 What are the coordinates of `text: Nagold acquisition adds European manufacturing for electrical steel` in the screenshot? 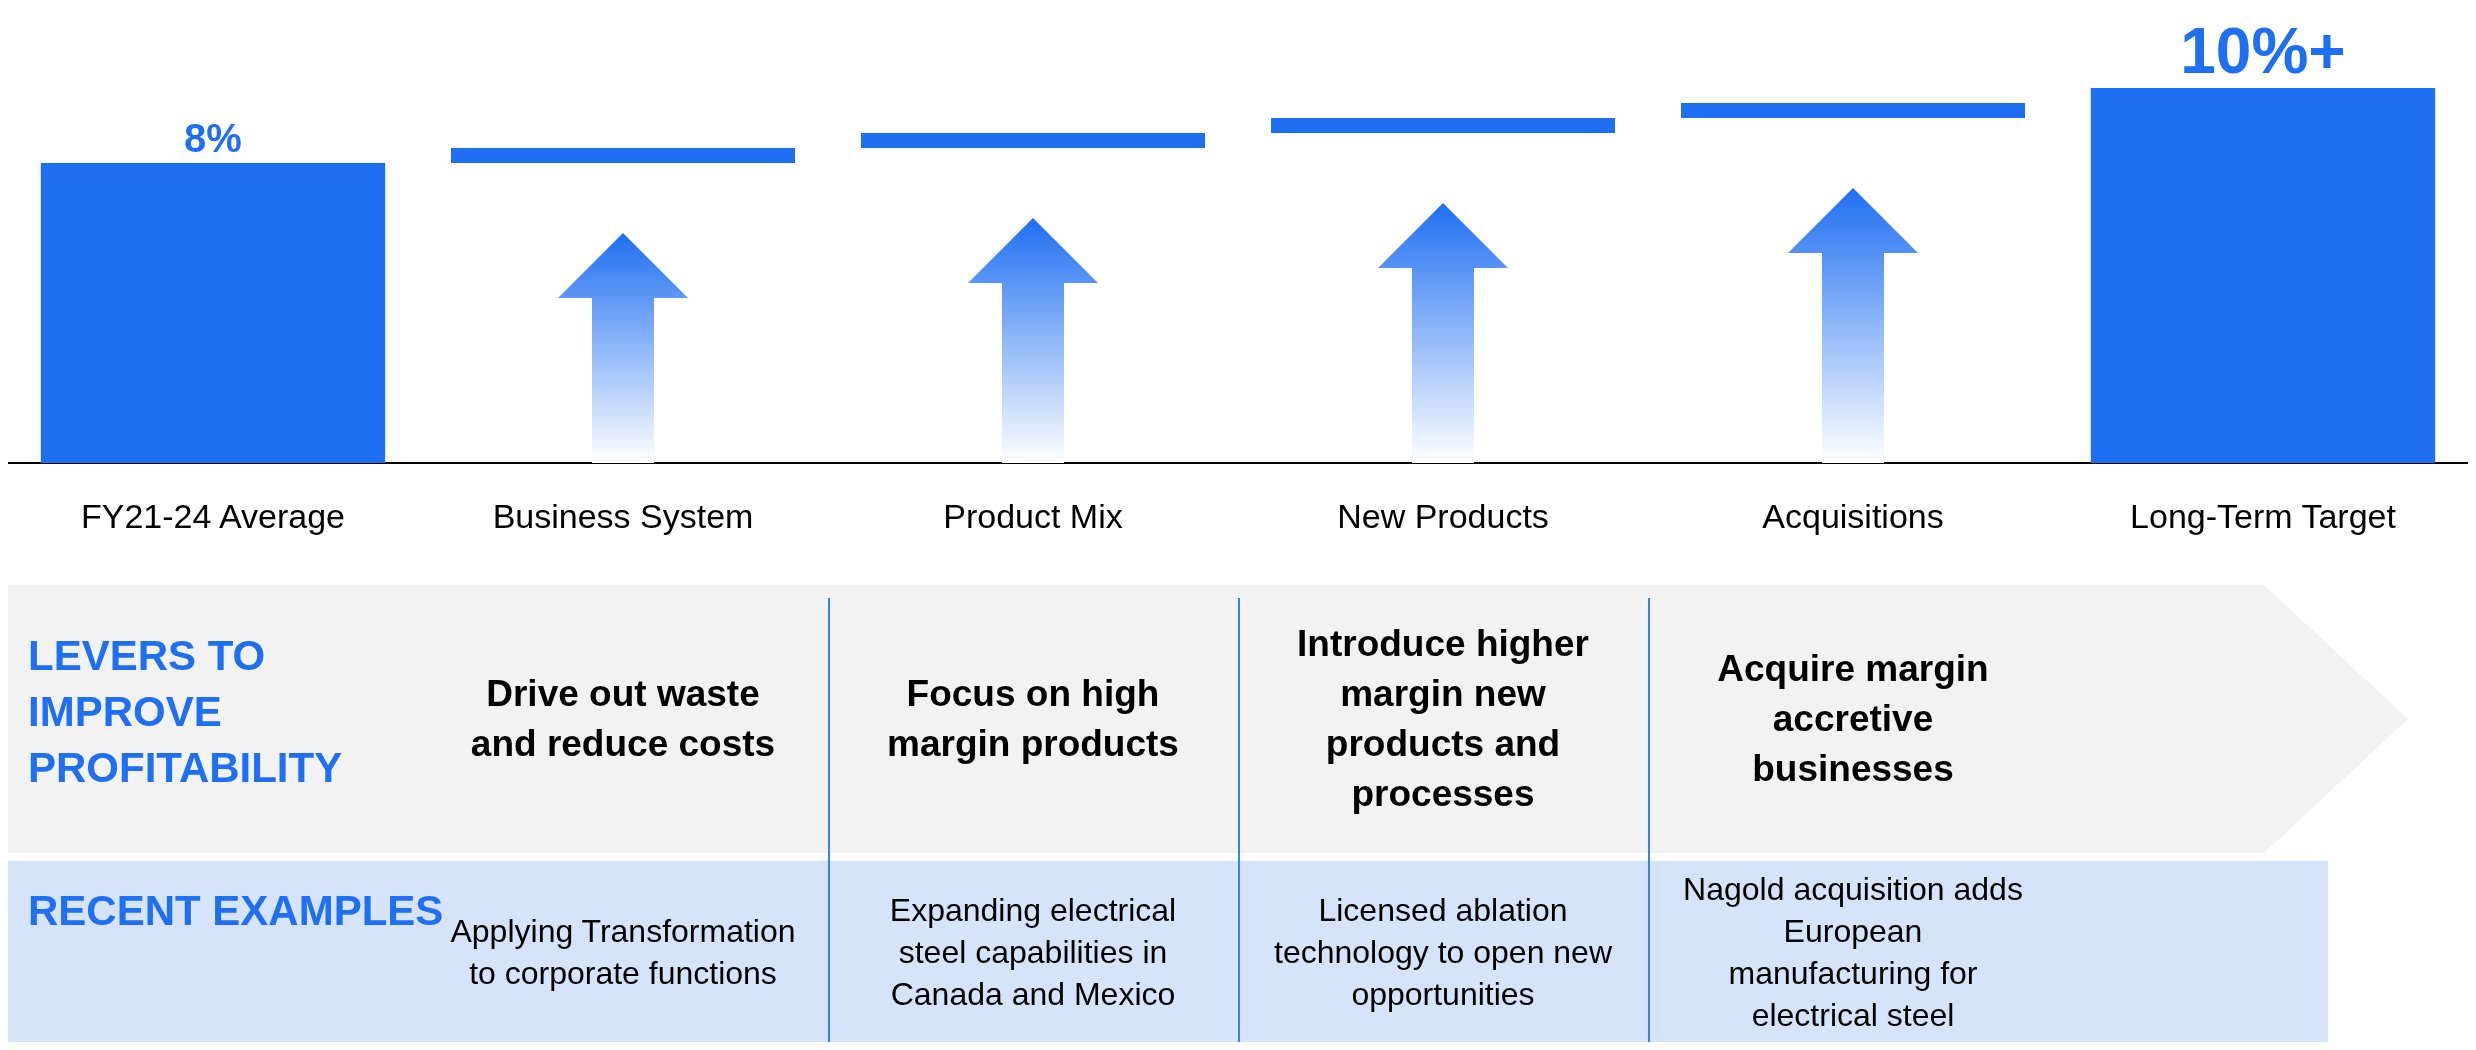 It's located at (1853, 952).